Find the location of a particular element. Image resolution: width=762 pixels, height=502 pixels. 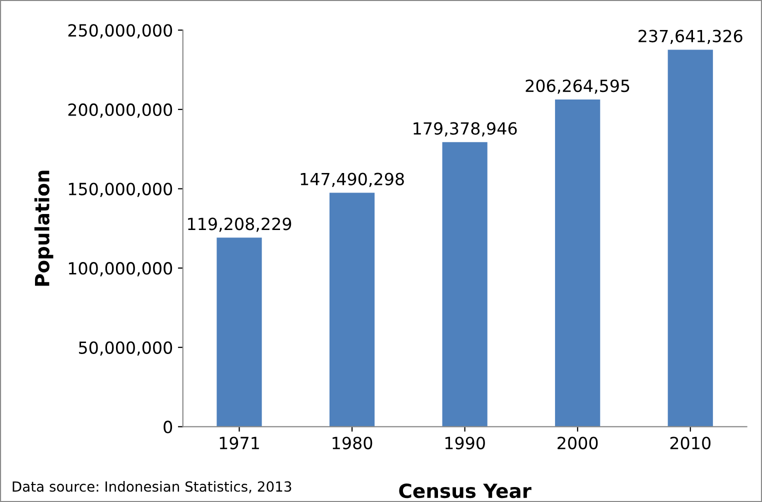

x-axis-title: Census Year is located at coordinates (465, 490).